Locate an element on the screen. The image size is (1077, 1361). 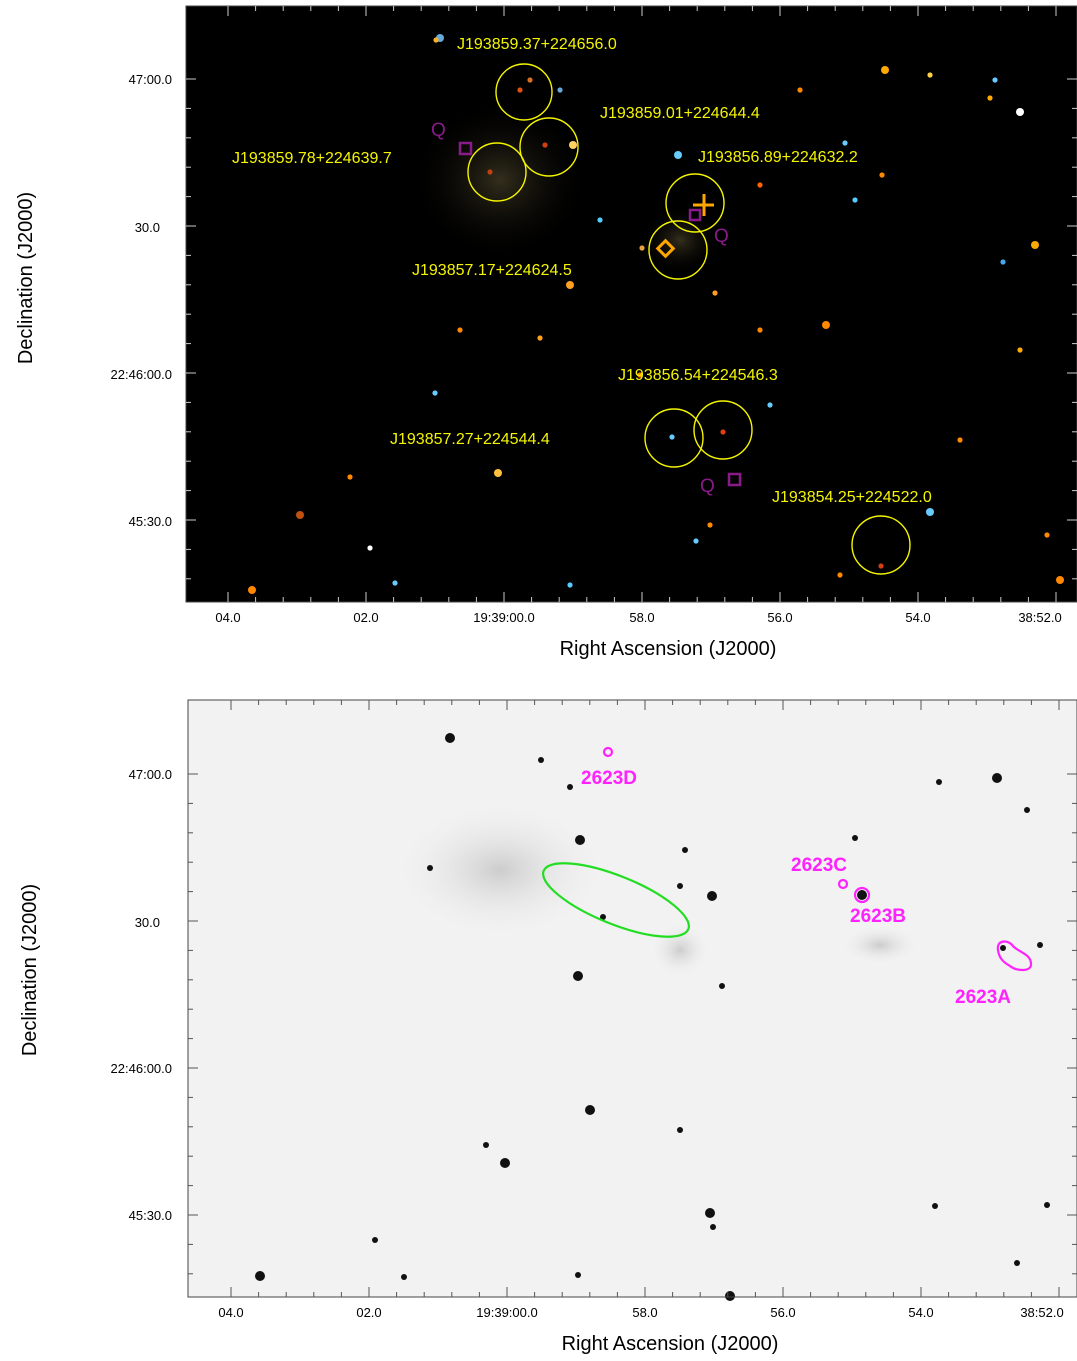
bottom-contours is located at coordinates (817, 859).